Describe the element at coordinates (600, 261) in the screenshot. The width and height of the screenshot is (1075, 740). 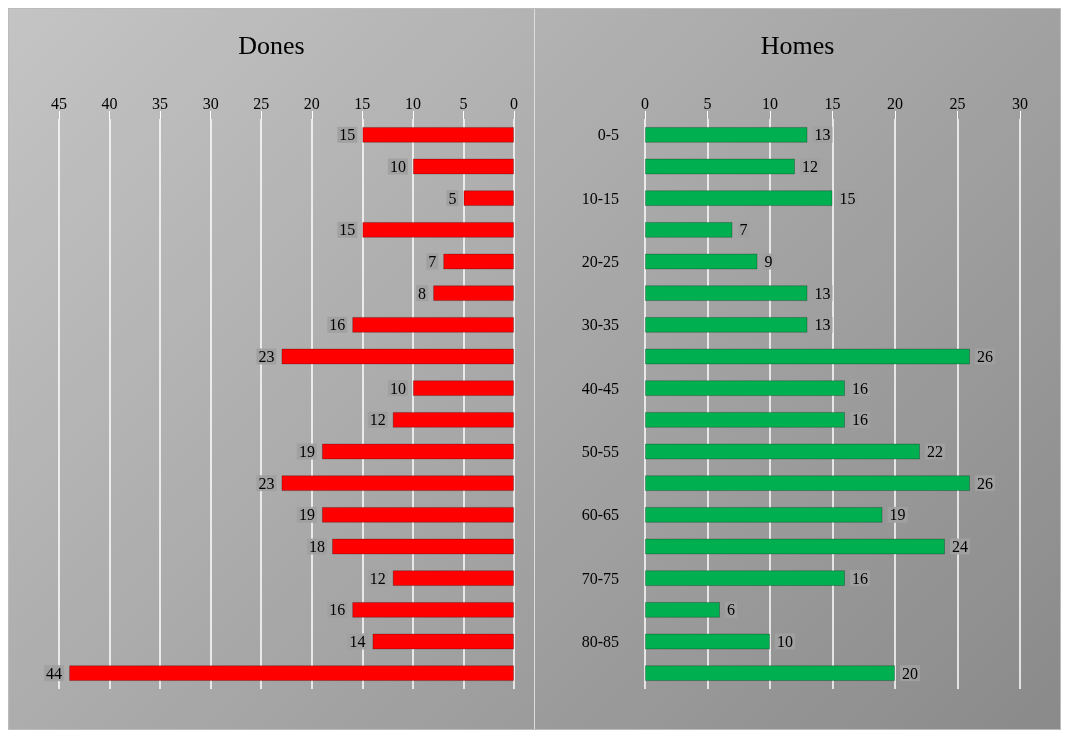
I see `y-tick-label: 20-25` at that location.